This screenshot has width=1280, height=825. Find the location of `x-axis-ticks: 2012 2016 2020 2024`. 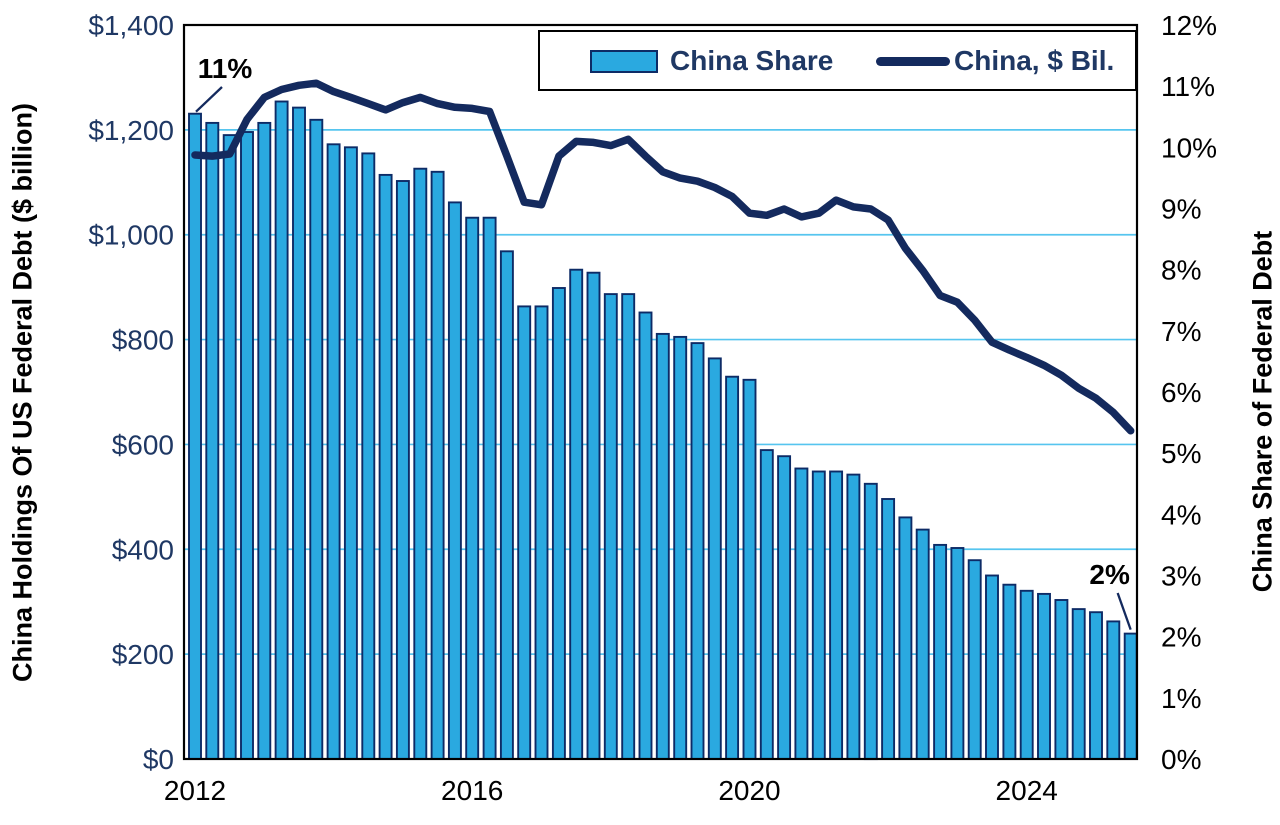

x-axis-ticks: 2012 2016 2020 2024 is located at coordinates (611, 790).